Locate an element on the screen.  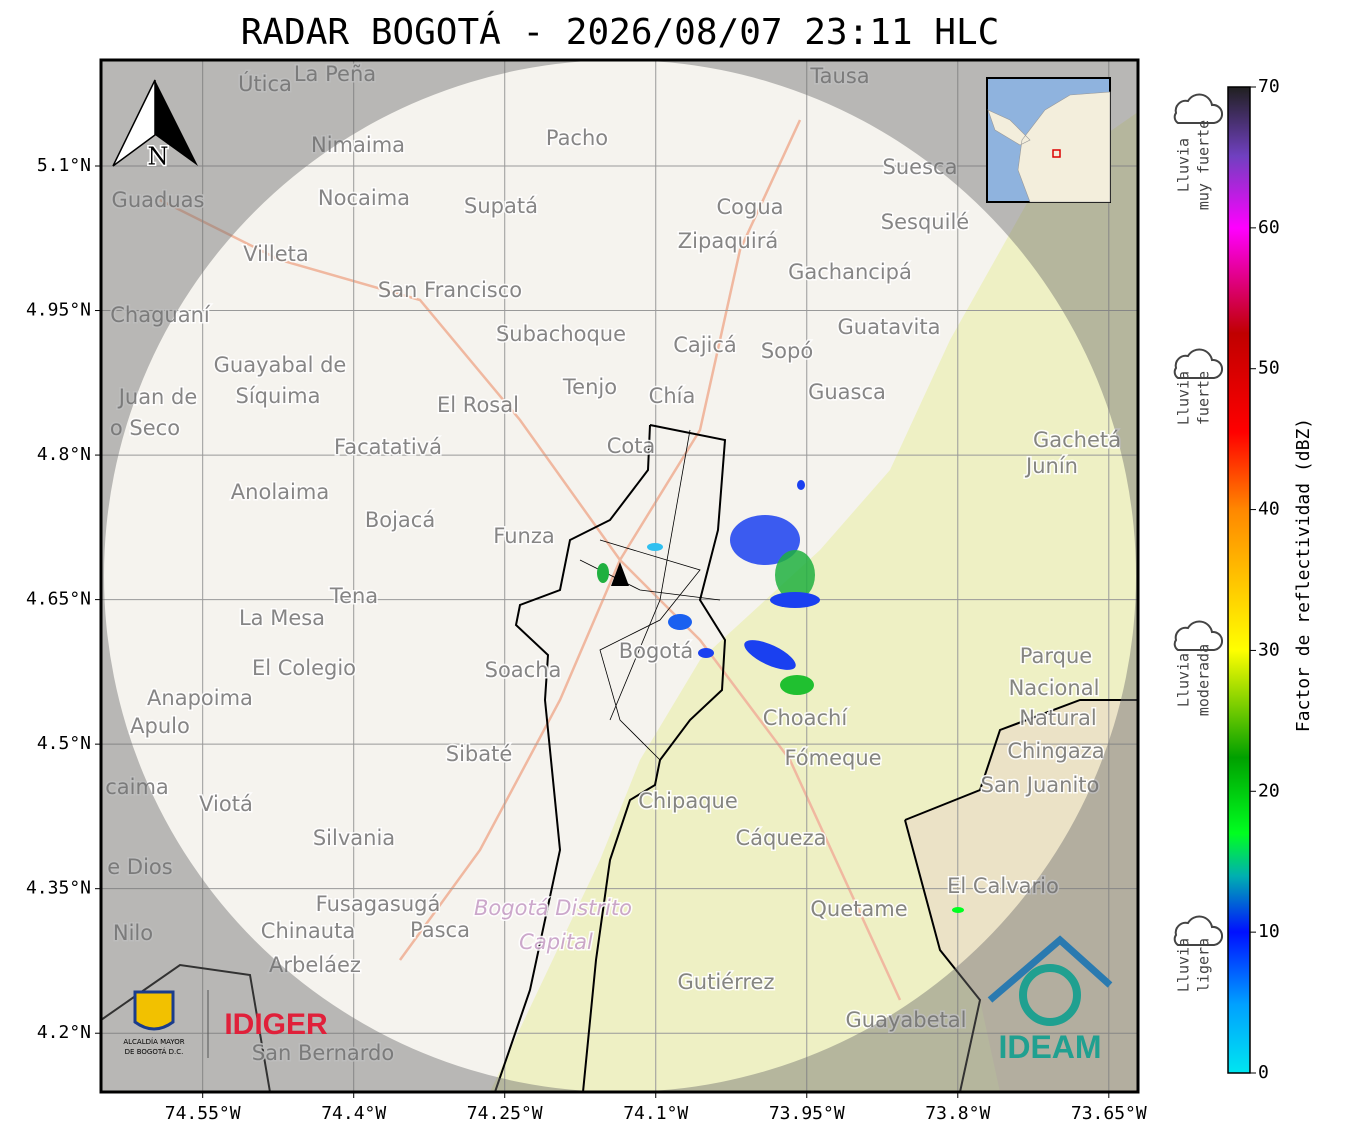
place-label: Cogua is located at coordinates (749, 207).